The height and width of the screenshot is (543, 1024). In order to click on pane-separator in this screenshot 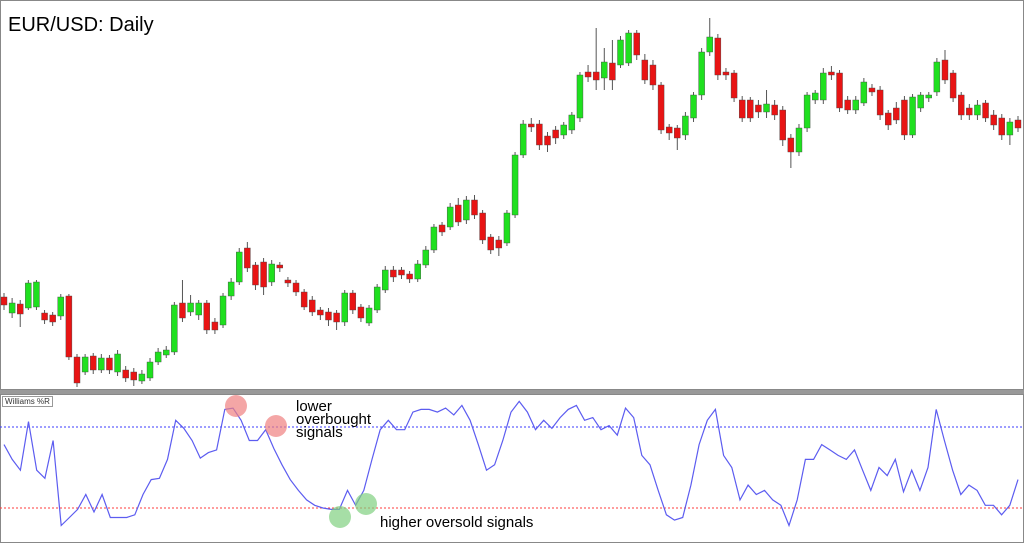, I will do `click(512, 392)`.